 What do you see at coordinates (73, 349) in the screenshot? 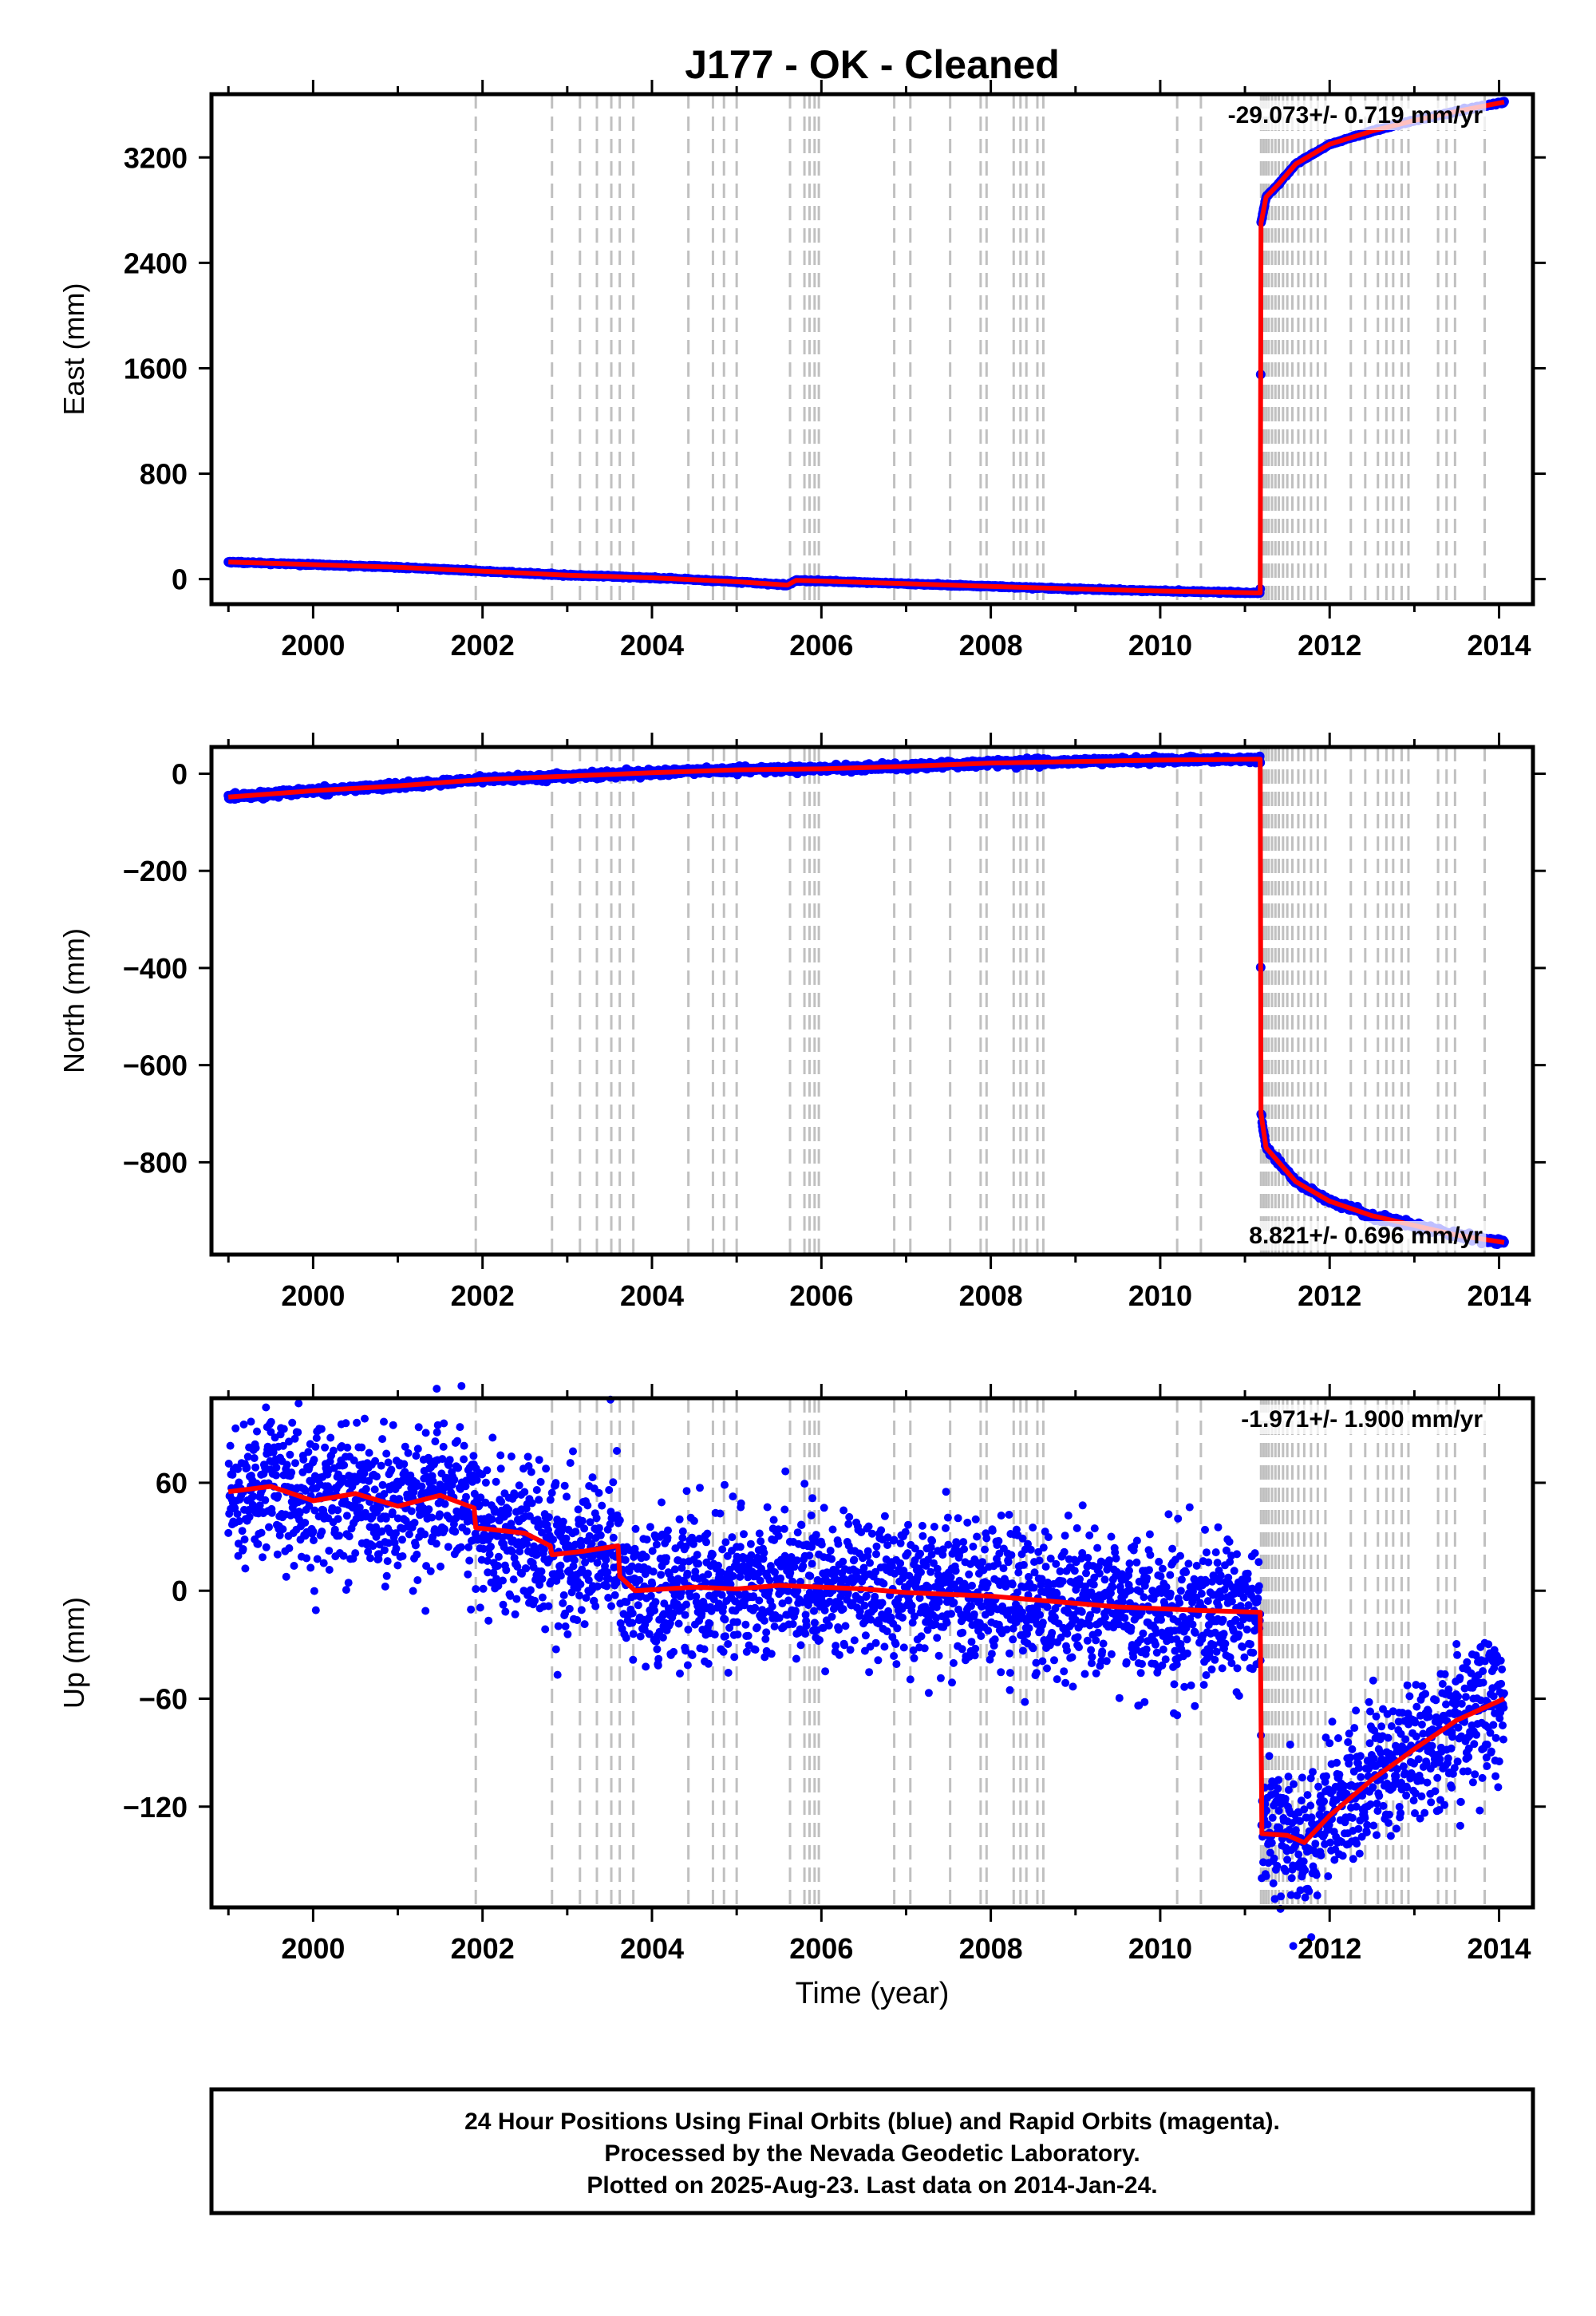
I see `east-y-axis-label: East (mm)` at bounding box center [73, 349].